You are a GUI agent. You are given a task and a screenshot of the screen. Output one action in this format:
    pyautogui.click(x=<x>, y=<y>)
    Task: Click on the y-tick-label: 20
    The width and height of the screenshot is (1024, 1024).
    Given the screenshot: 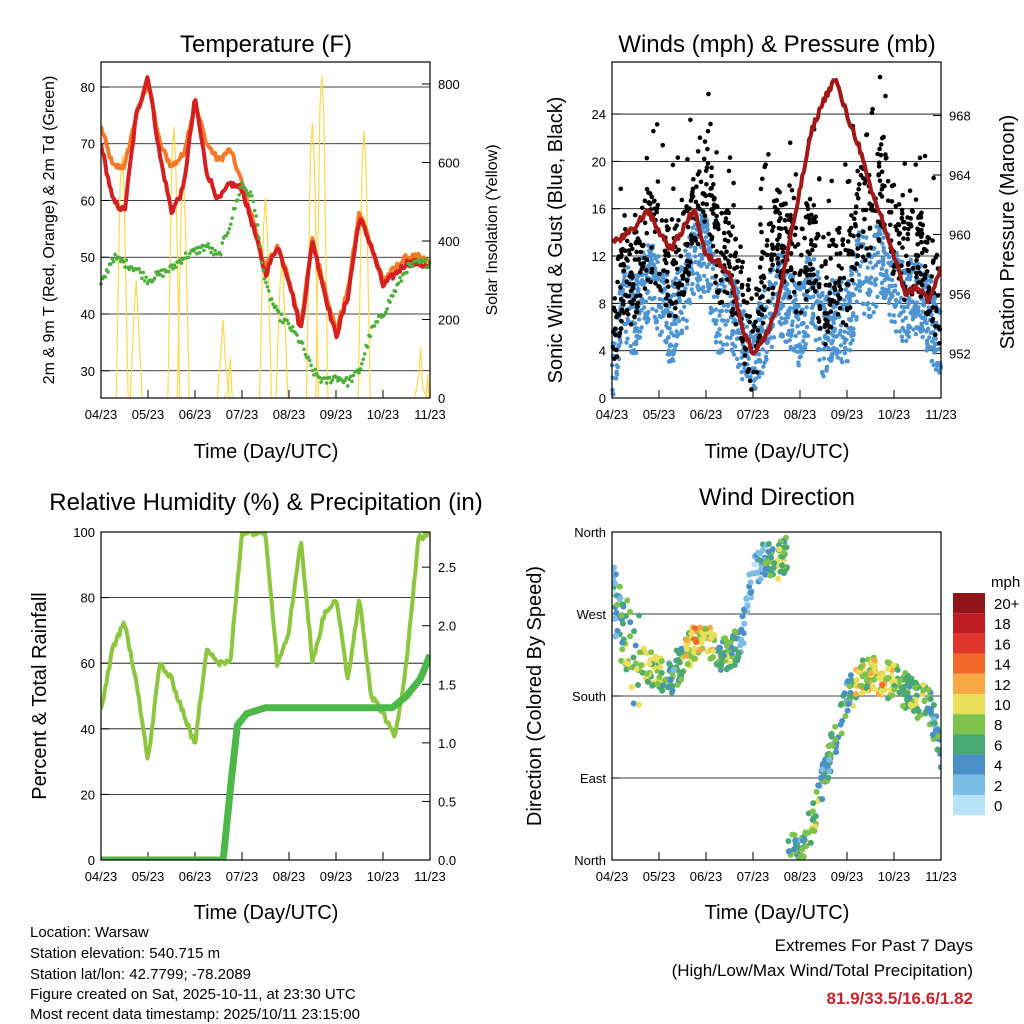 What is the action you would take?
    pyautogui.click(x=88, y=794)
    